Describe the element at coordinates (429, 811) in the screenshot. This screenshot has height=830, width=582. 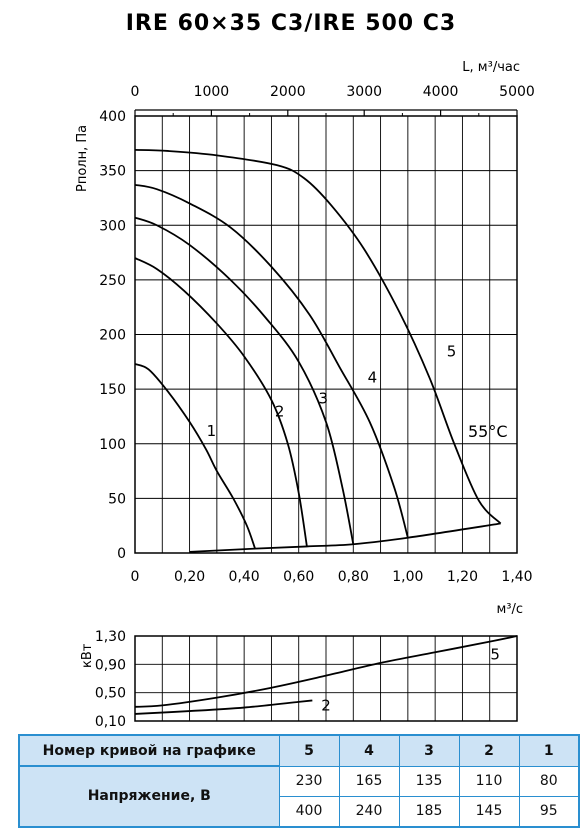
I see `voltage-cell: 185` at that location.